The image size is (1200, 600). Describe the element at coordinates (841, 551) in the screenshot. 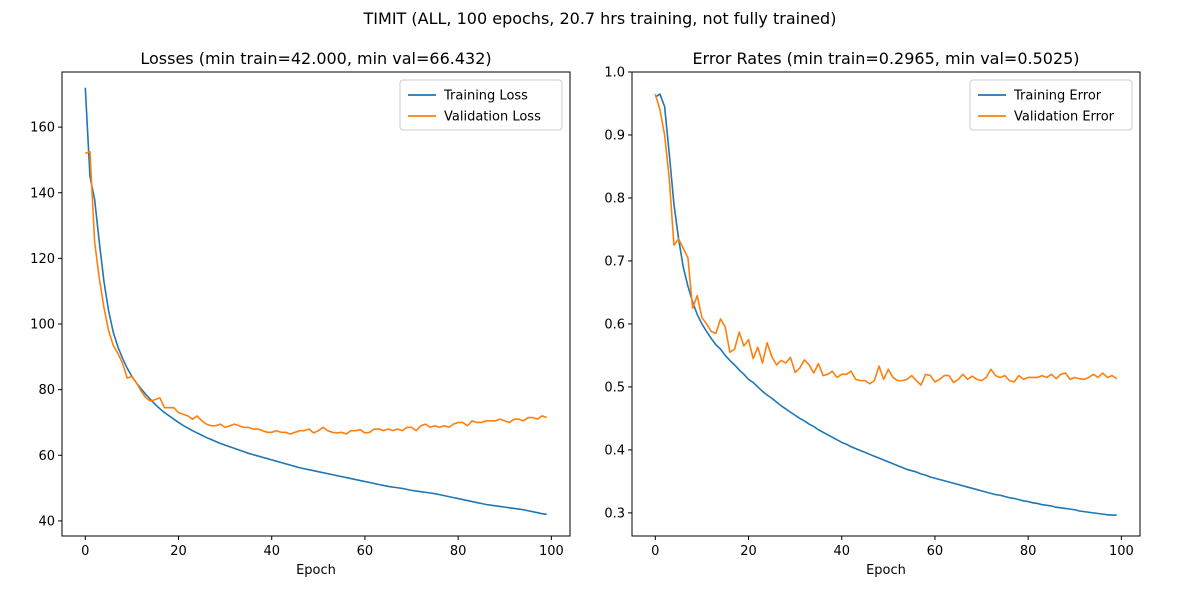

I see `errors-xtick-label: 40` at that location.